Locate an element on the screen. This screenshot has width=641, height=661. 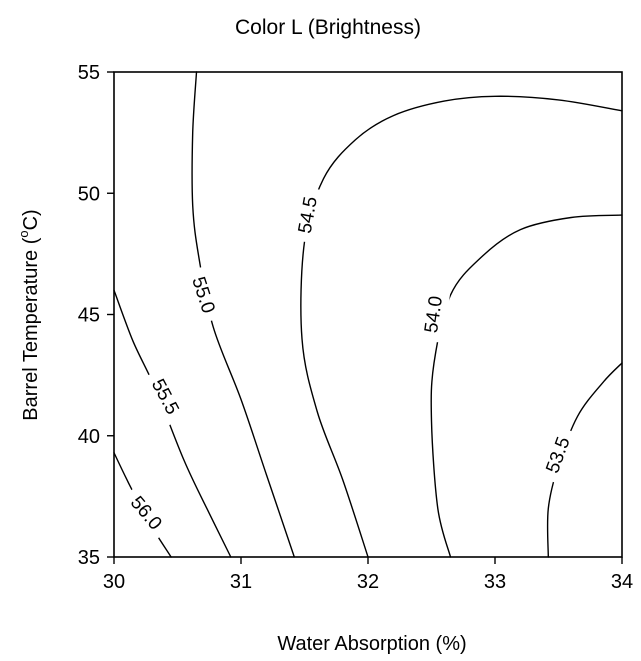
contour-label: 54.0 is located at coordinates (434, 315).